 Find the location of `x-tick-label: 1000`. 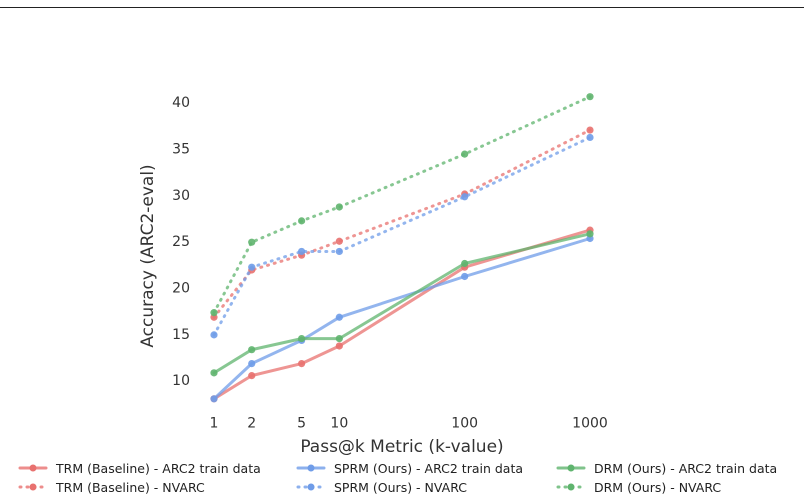

x-tick-label: 1000 is located at coordinates (590, 424).